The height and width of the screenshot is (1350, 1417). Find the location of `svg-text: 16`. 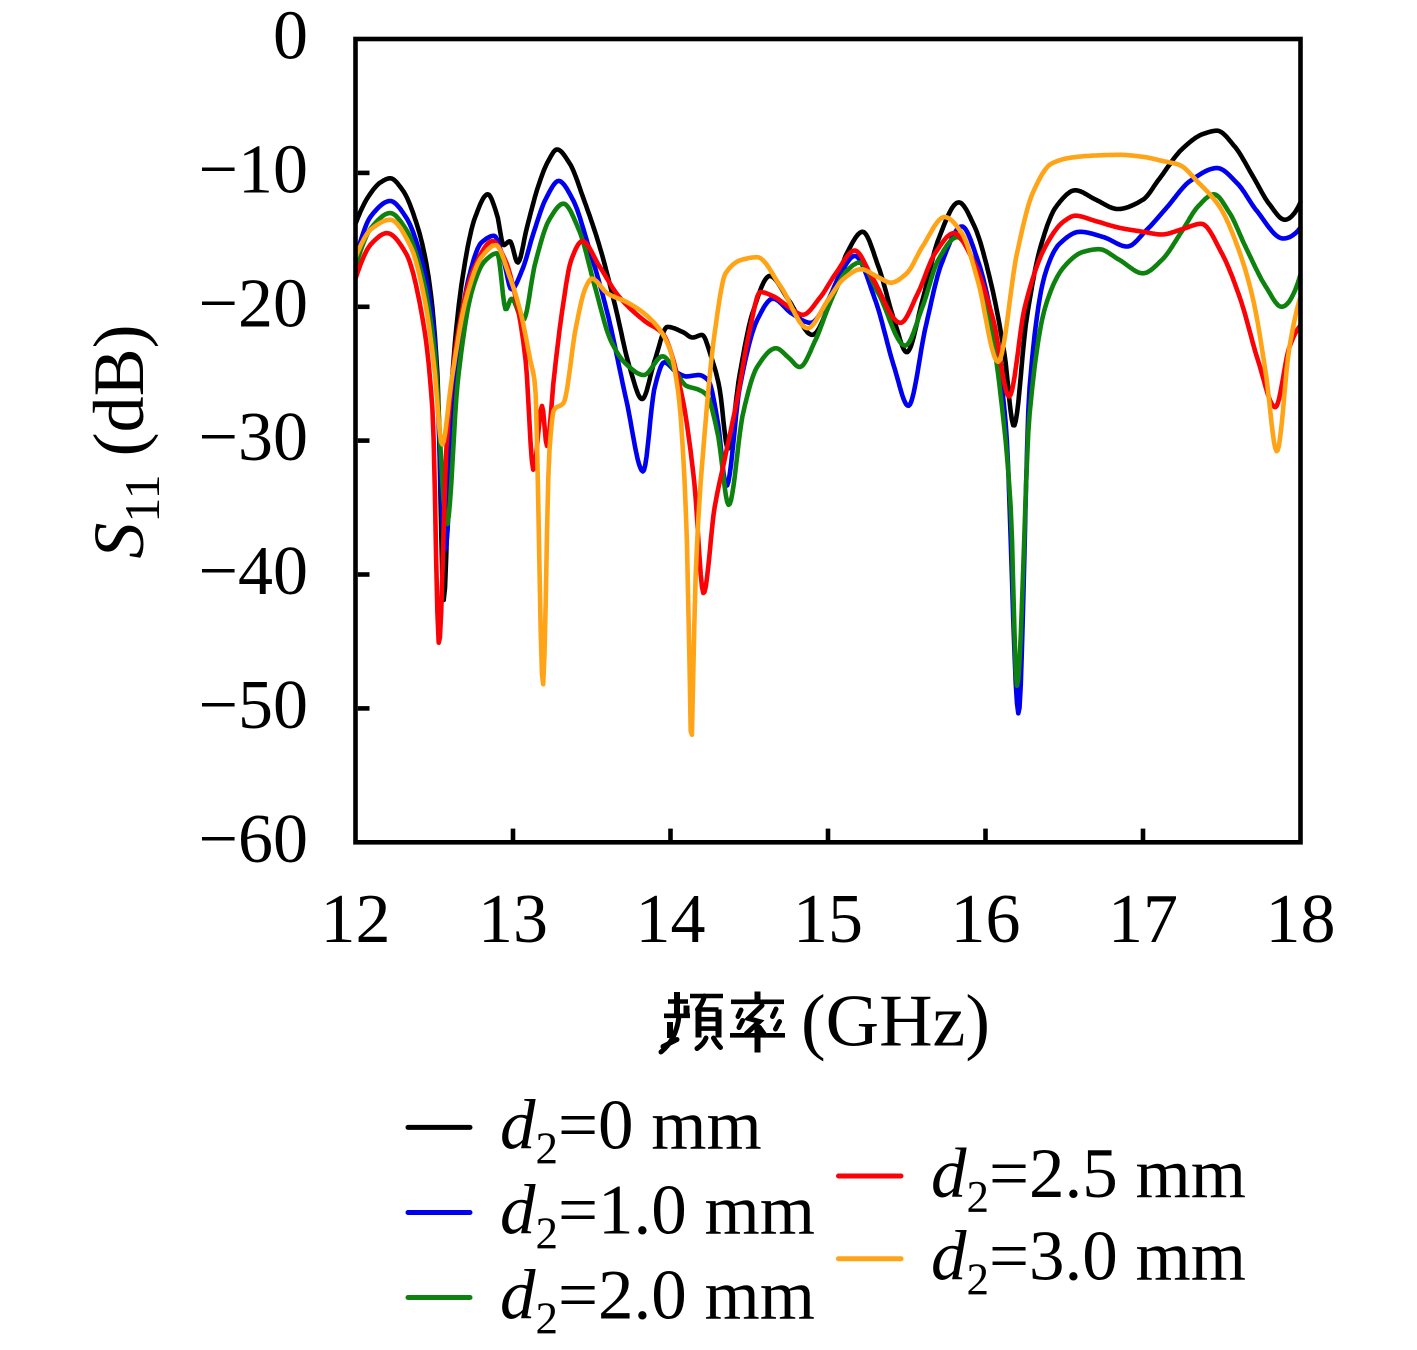

svg-text: 16 is located at coordinates (986, 919).